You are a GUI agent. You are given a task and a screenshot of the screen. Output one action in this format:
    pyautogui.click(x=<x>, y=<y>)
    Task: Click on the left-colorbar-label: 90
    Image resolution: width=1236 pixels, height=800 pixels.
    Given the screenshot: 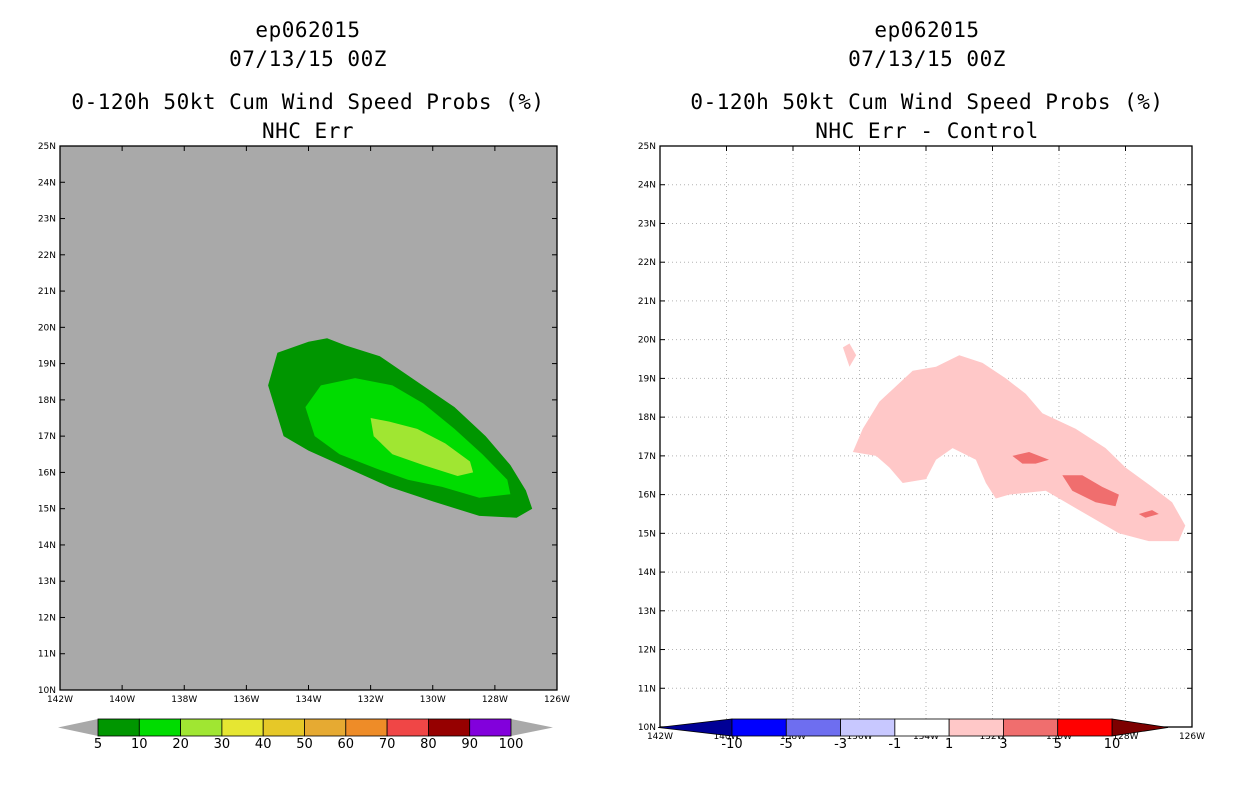 What is the action you would take?
    pyautogui.click(x=469, y=744)
    